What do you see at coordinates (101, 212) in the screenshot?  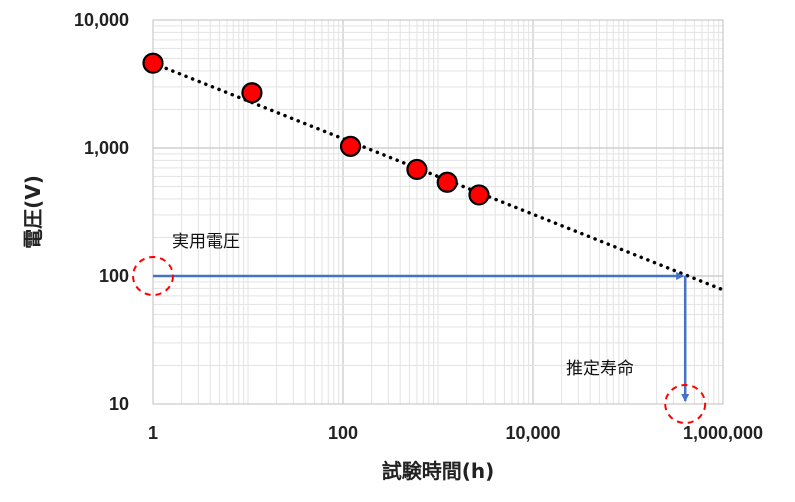 I see `y-tick-labels: 10 100 1,000 10,000` at bounding box center [101, 212].